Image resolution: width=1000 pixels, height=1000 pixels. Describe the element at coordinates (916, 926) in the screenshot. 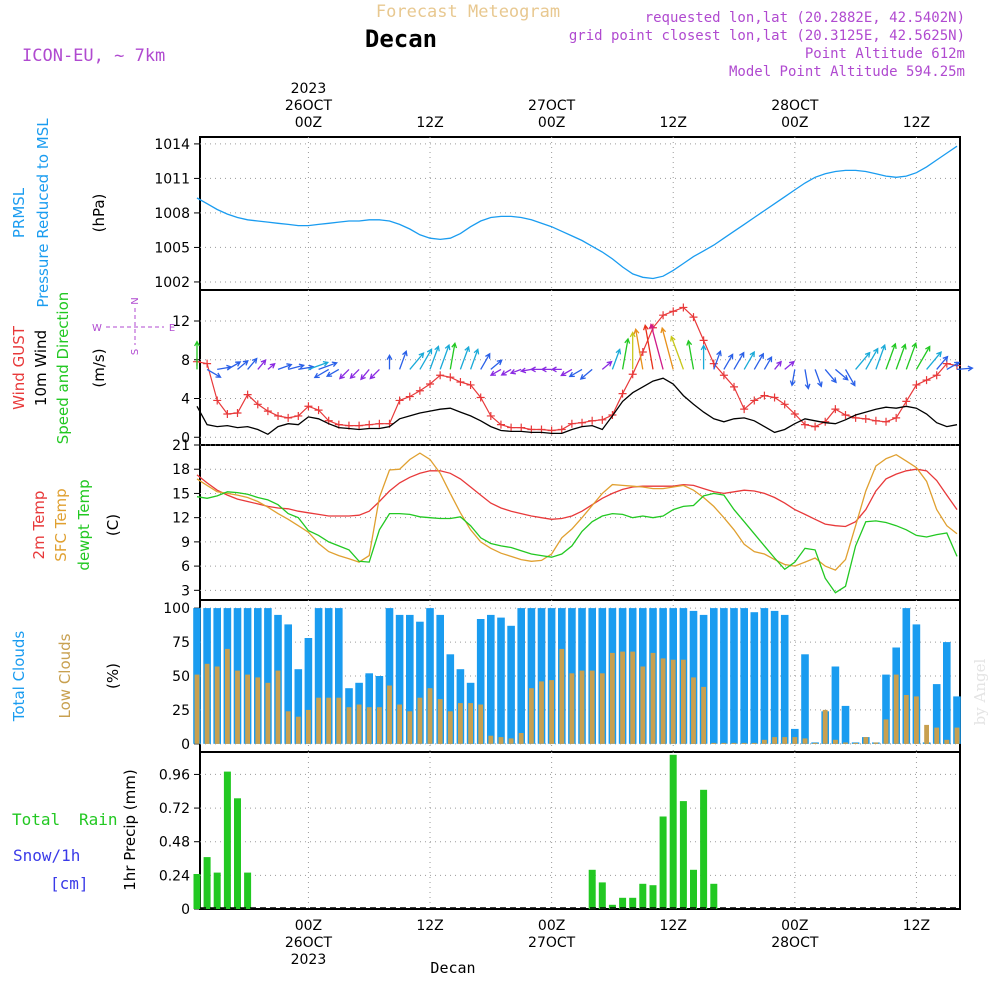

I see `bottom-time-label: 12Z` at that location.